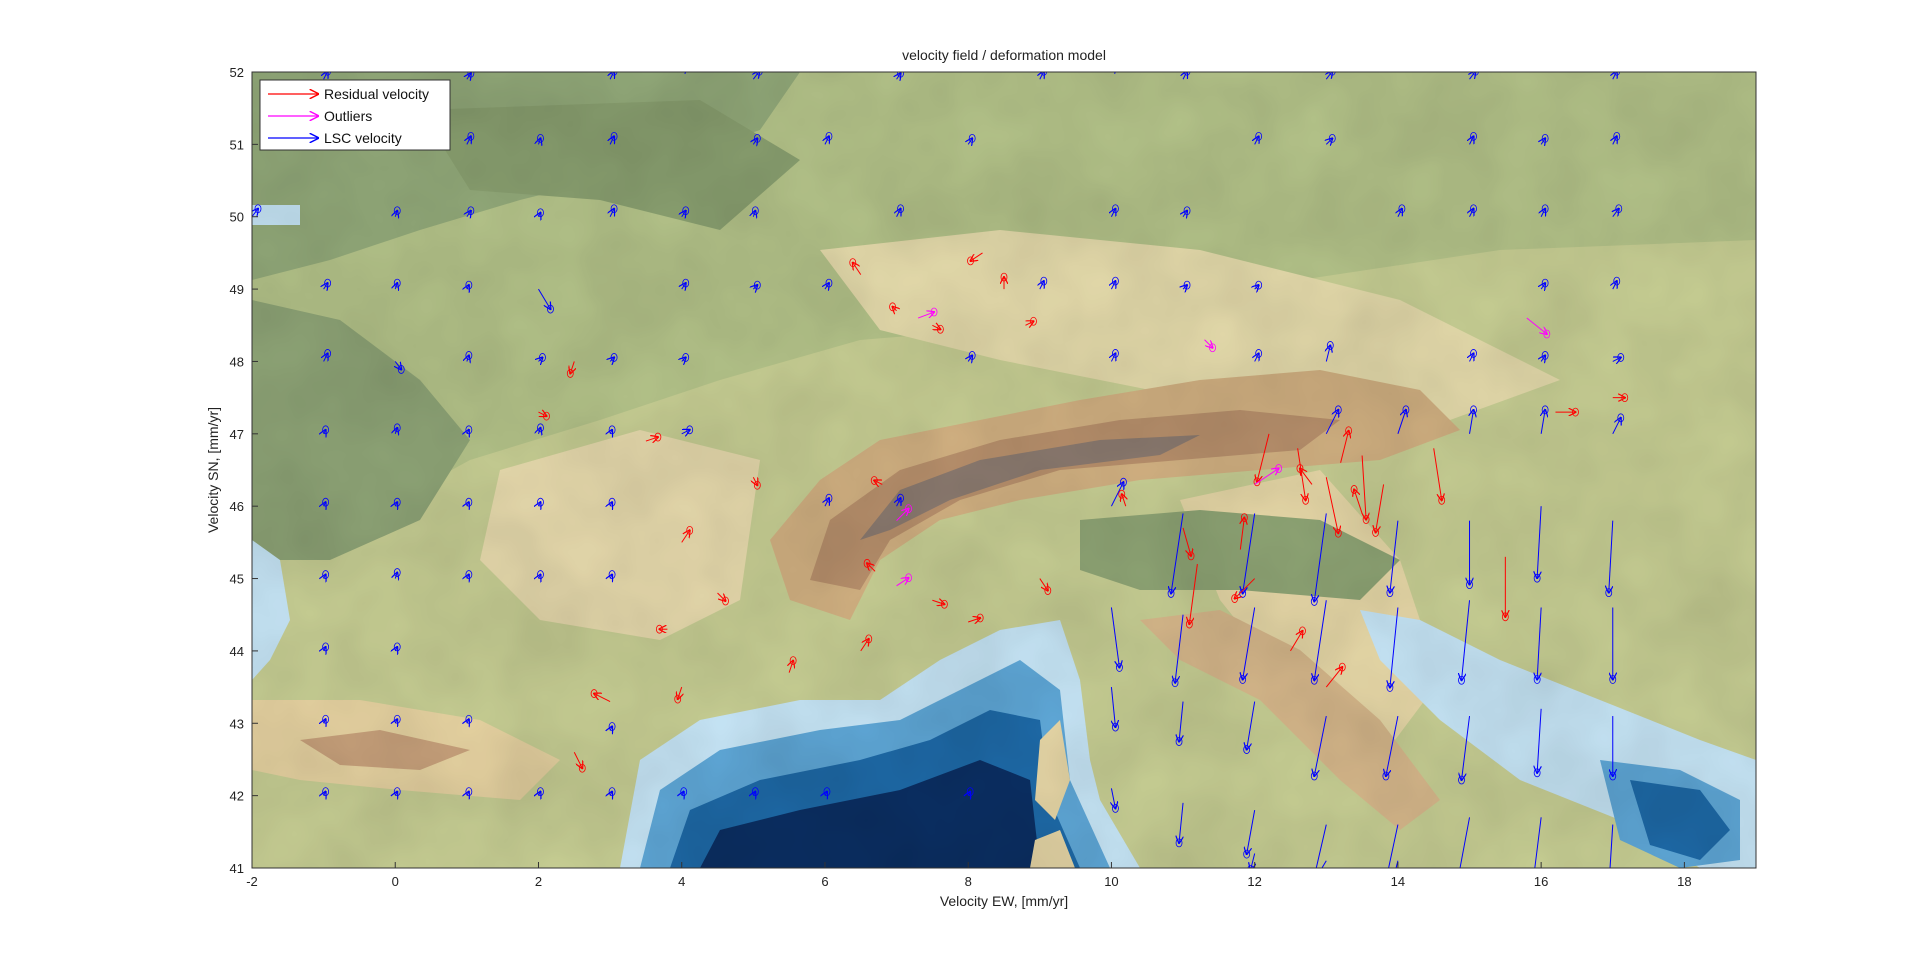  I want to click on legend-label-lsc: LSC velocity, so click(363, 138).